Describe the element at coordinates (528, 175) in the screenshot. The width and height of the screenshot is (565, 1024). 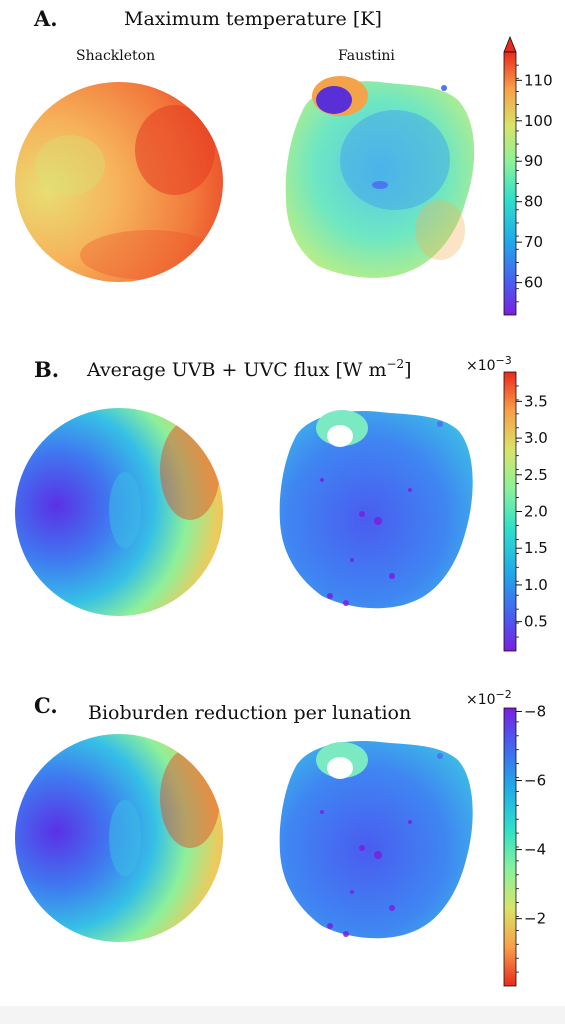
I see `colorbar-a: 60 70 80 90 100 110` at that location.